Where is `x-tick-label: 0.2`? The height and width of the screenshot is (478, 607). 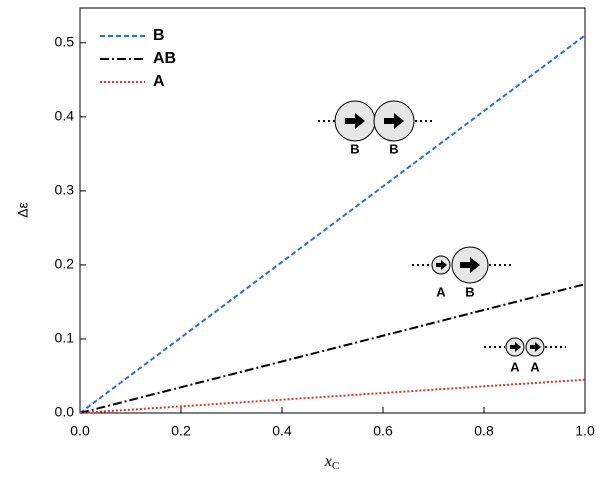 x-tick-label: 0.2 is located at coordinates (181, 431).